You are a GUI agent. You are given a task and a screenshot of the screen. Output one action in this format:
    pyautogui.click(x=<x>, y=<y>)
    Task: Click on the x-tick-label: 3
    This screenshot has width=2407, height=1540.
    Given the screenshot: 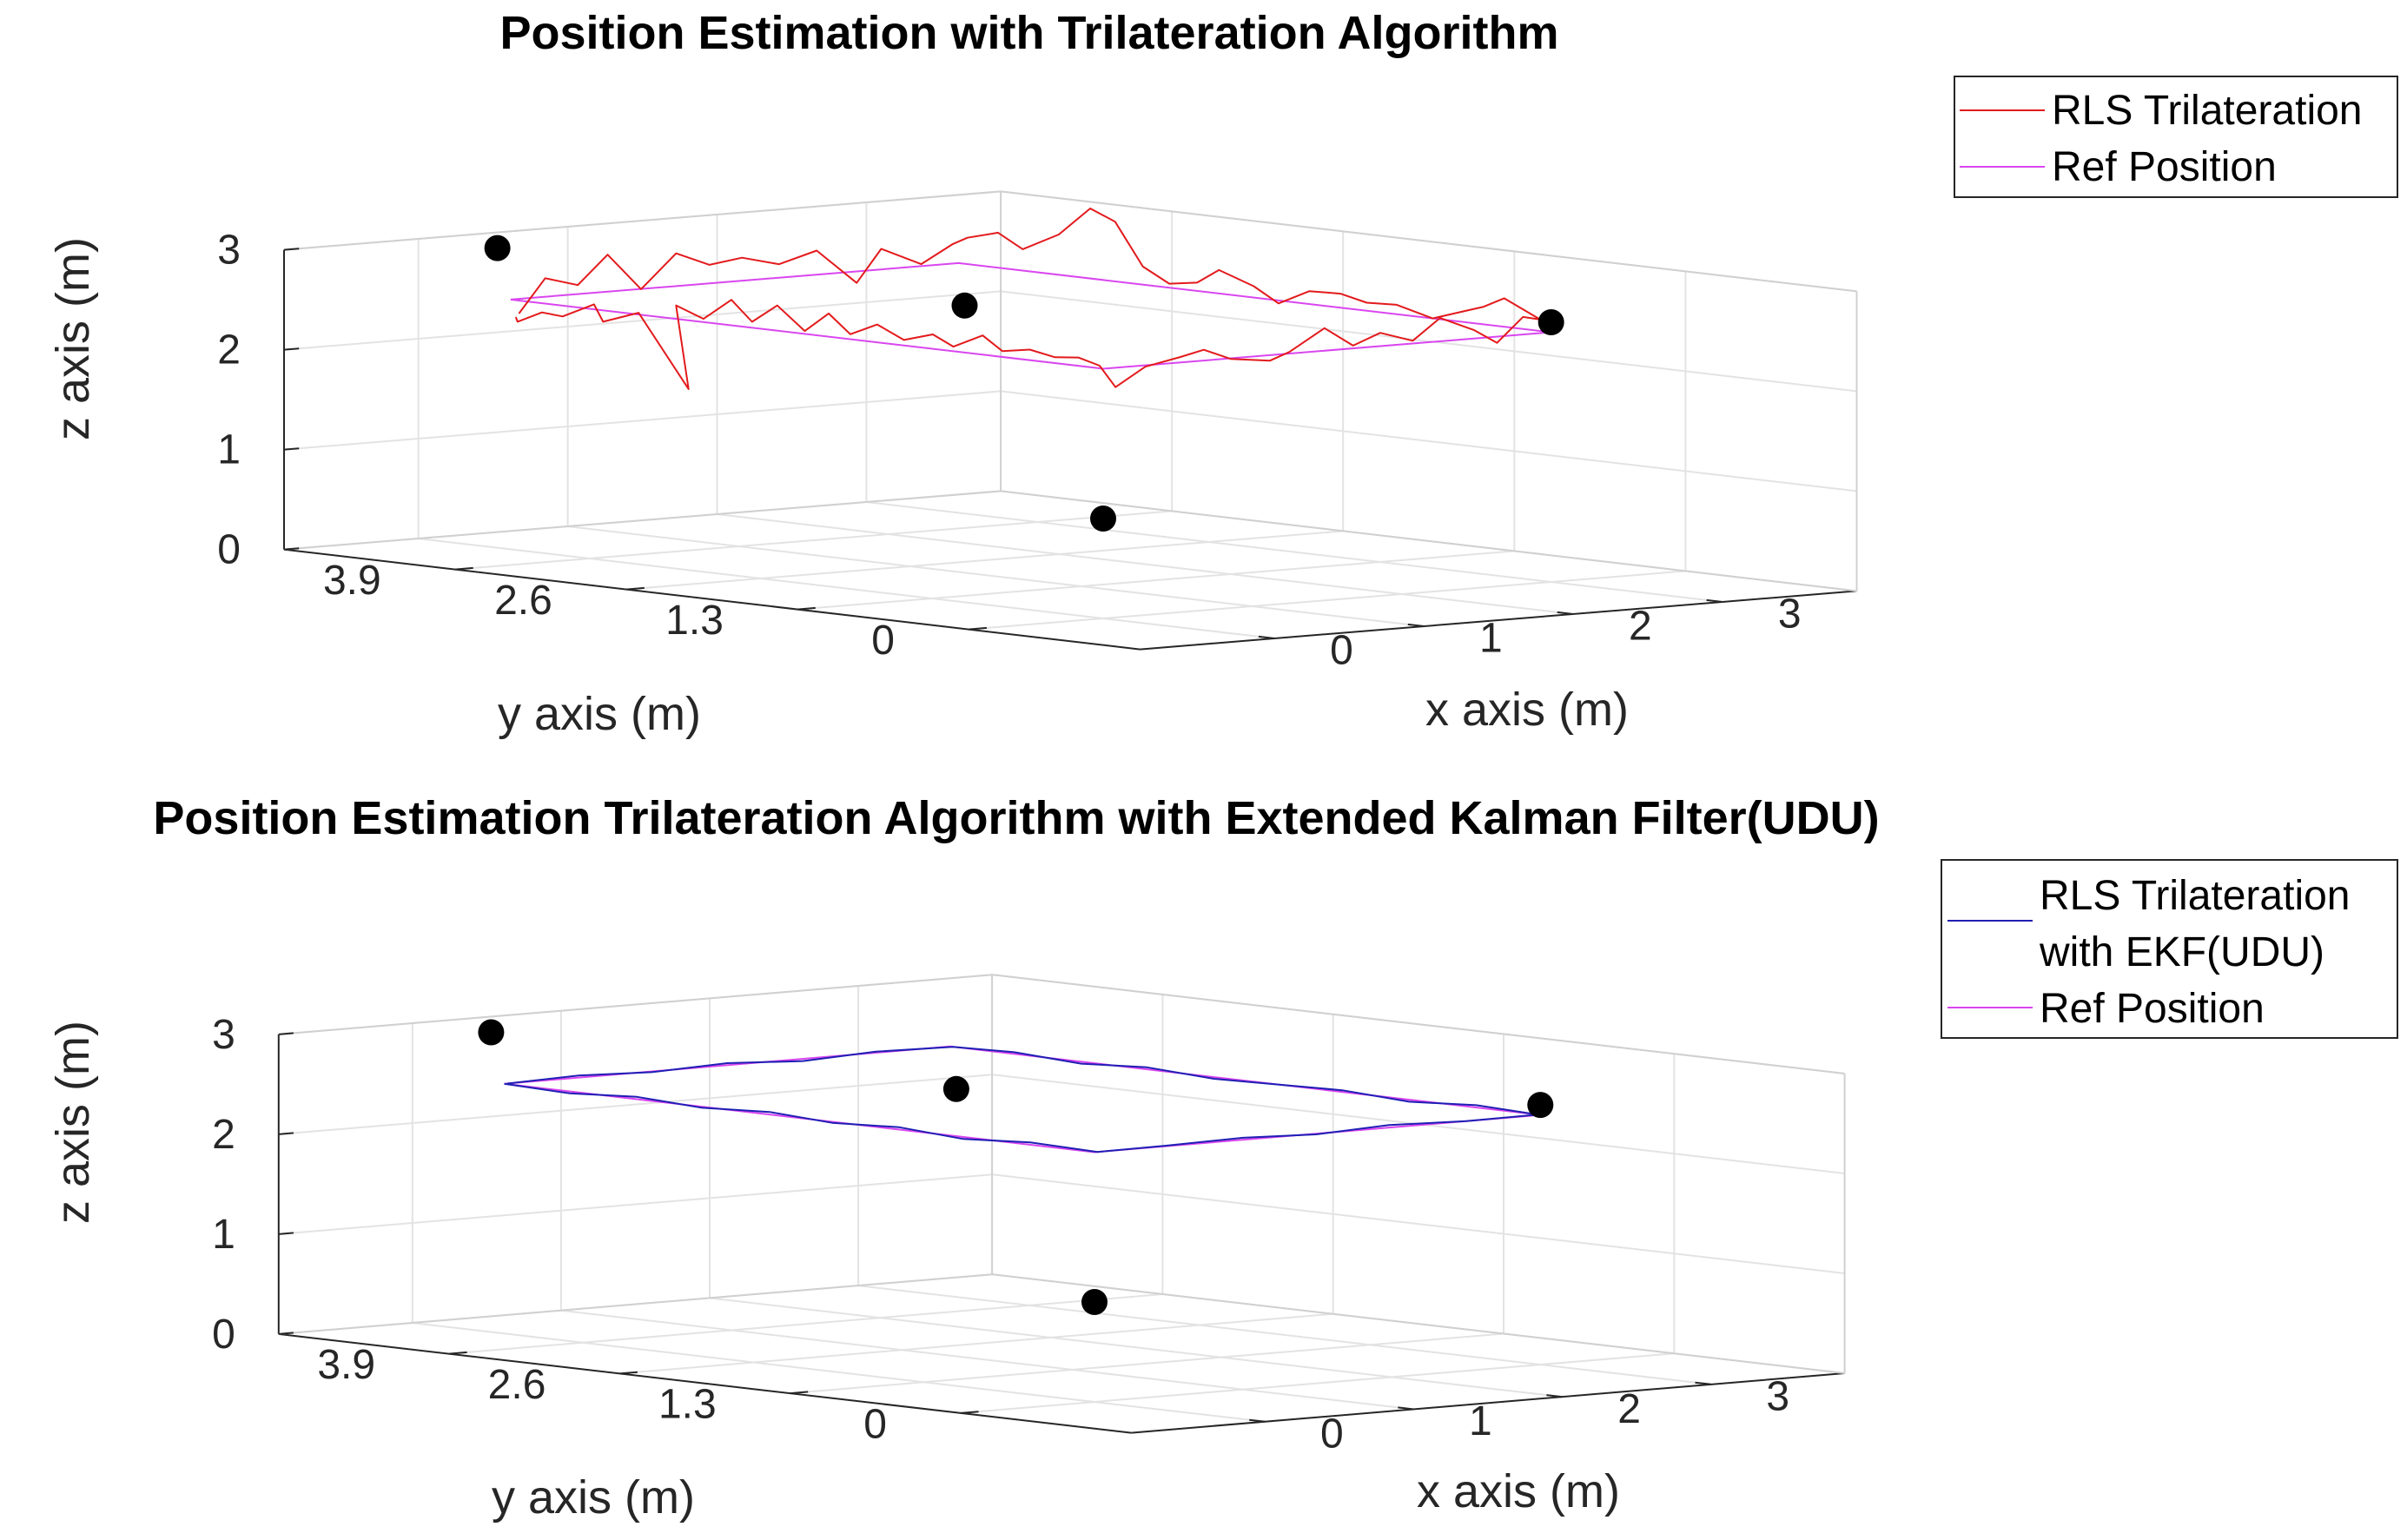 What is the action you would take?
    pyautogui.click(x=1790, y=615)
    